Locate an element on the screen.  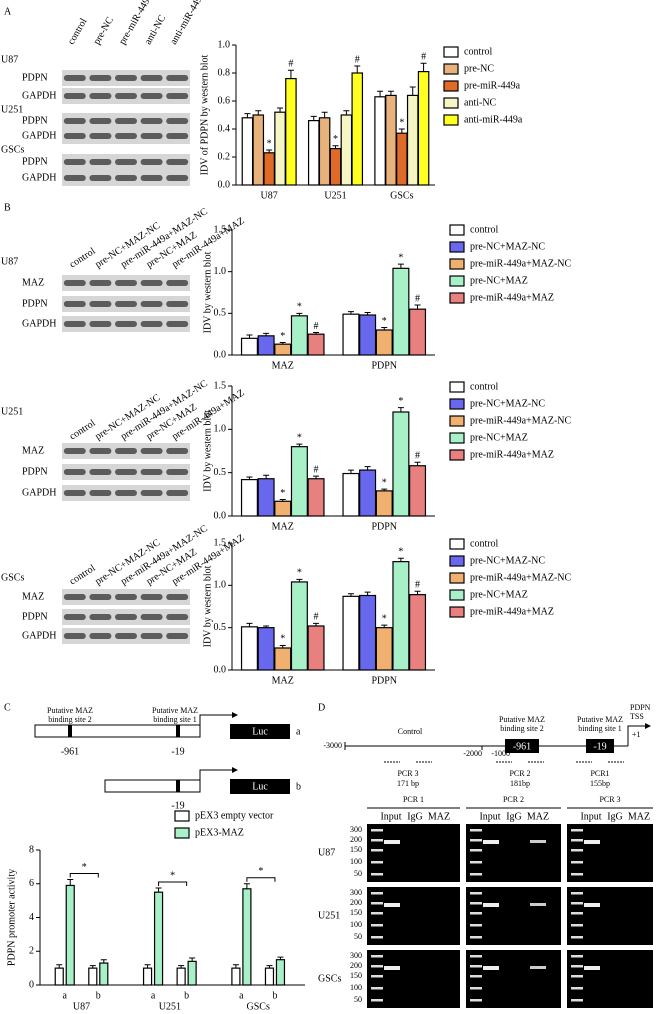
reporter-box is located at coordinates (260, 786).